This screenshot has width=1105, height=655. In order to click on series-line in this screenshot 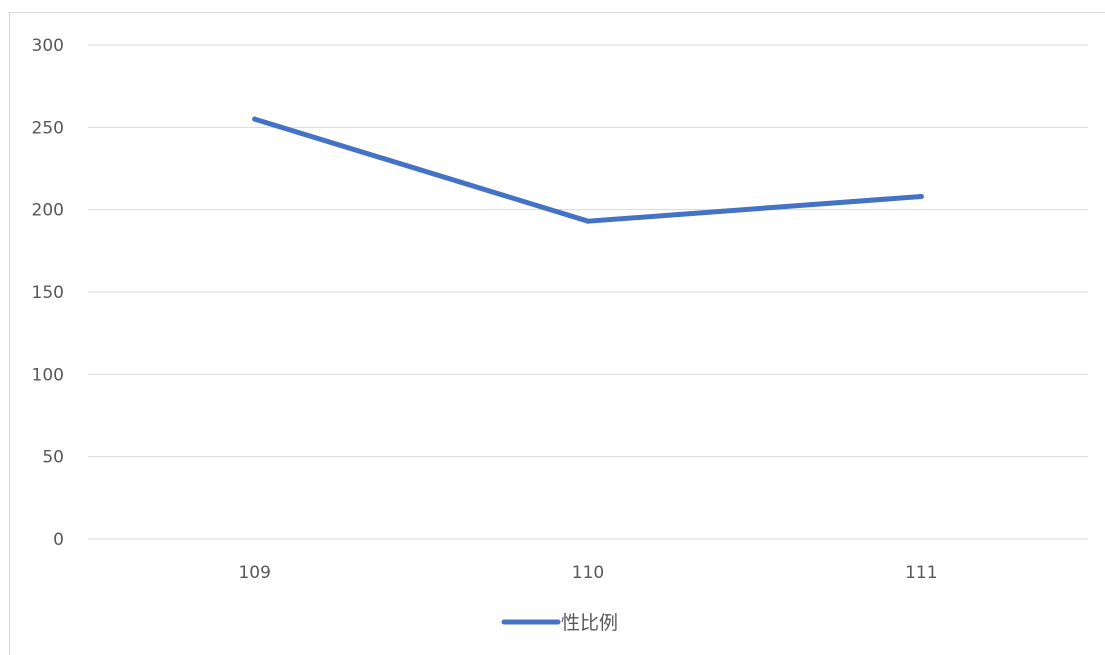, I will do `click(588, 170)`.